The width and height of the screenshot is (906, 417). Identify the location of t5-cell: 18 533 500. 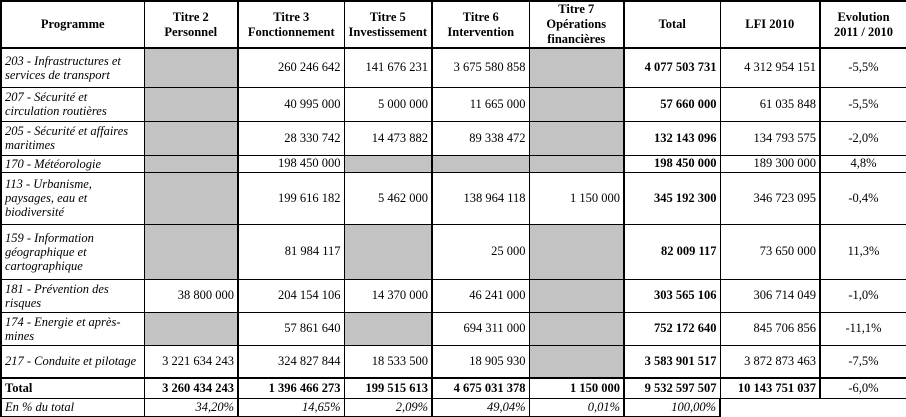
(388, 361).